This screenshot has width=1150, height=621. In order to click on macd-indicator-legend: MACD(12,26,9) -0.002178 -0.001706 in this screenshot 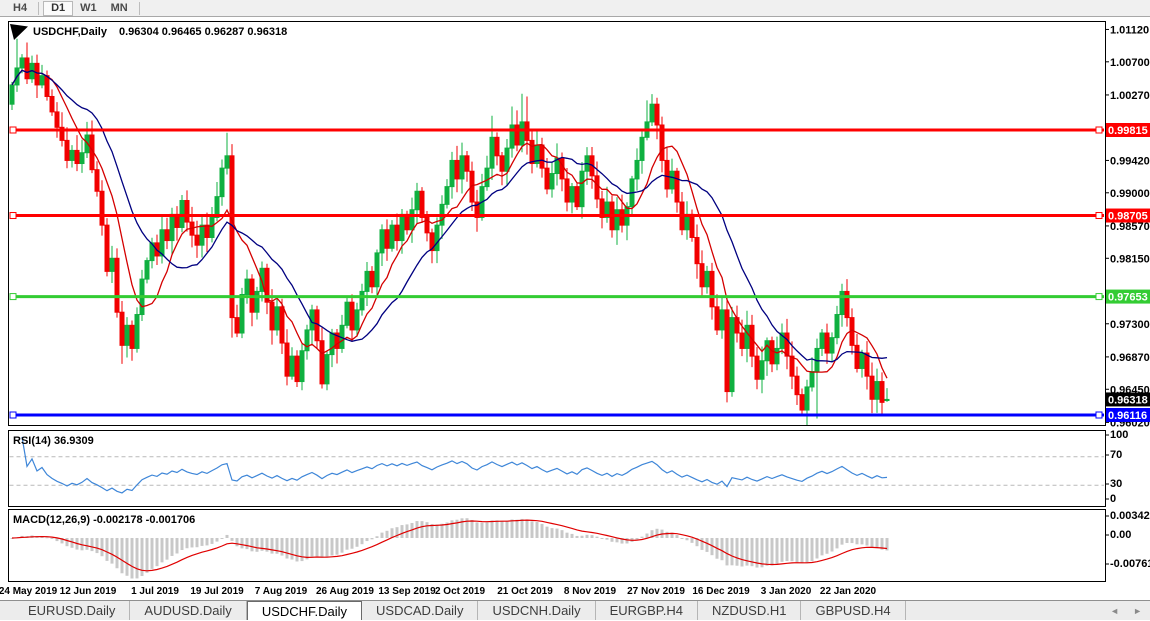, I will do `click(104, 520)`.